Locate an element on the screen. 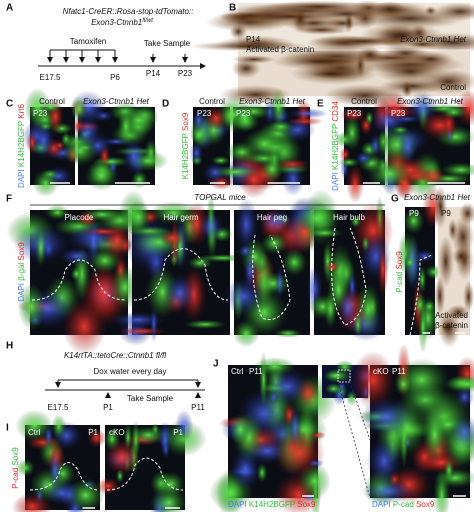 The image size is (474, 512). age-label: P14 is located at coordinates (253, 39).